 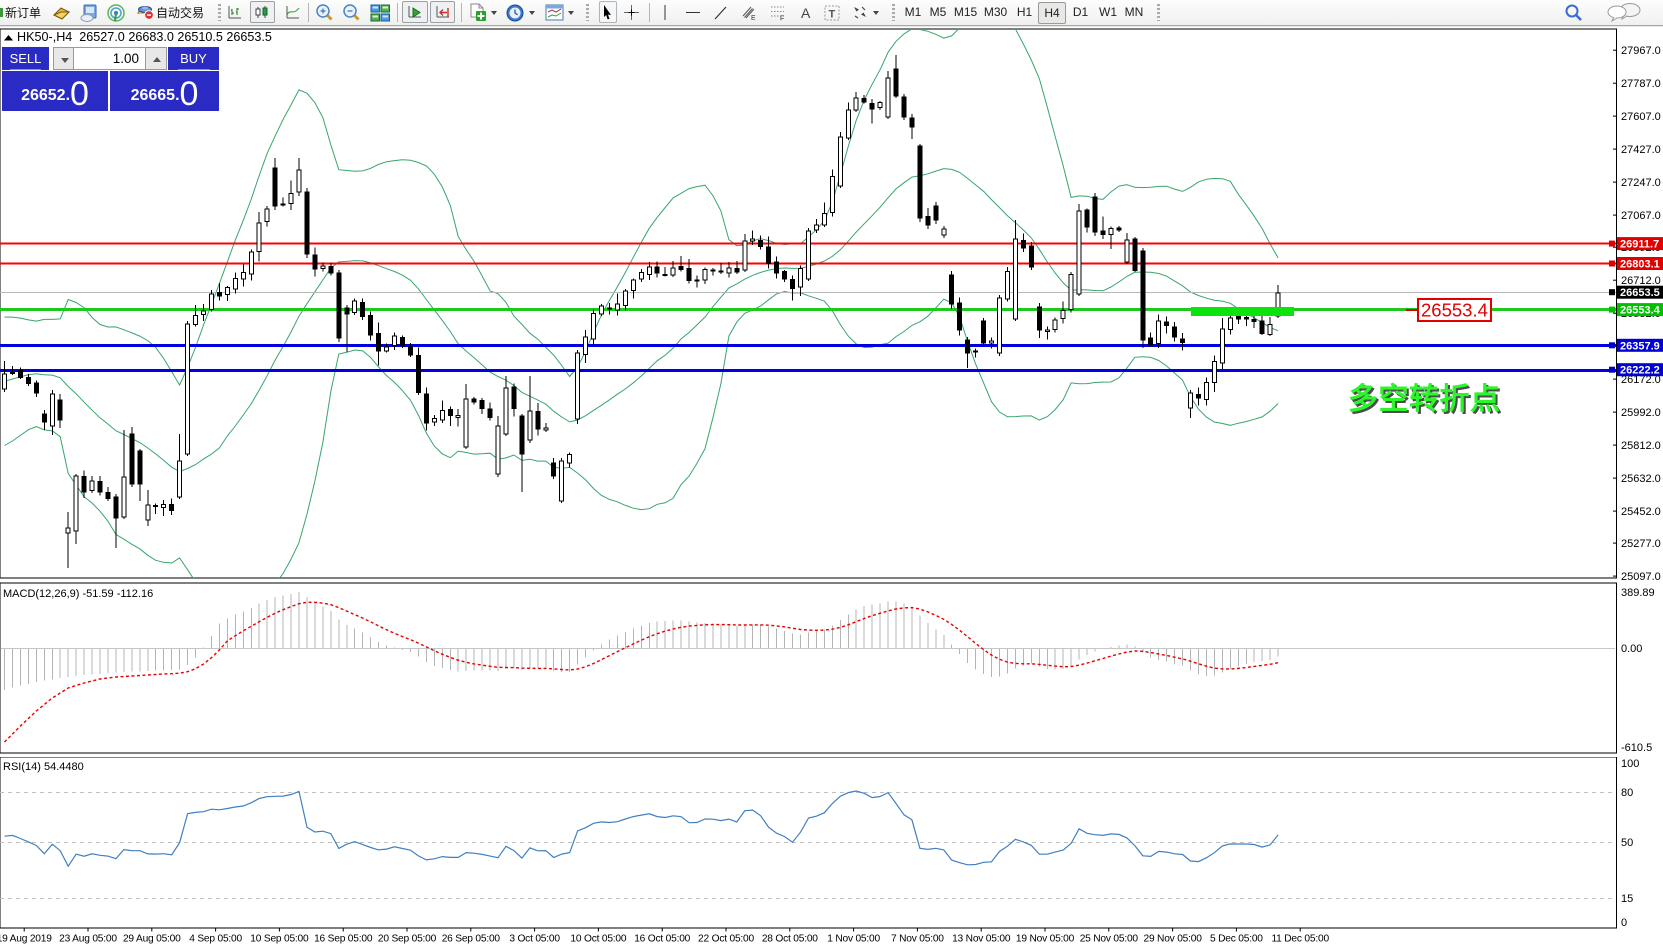 What do you see at coordinates (26, 939) in the screenshot?
I see `svg-text: 19 Aug 2019` at bounding box center [26, 939].